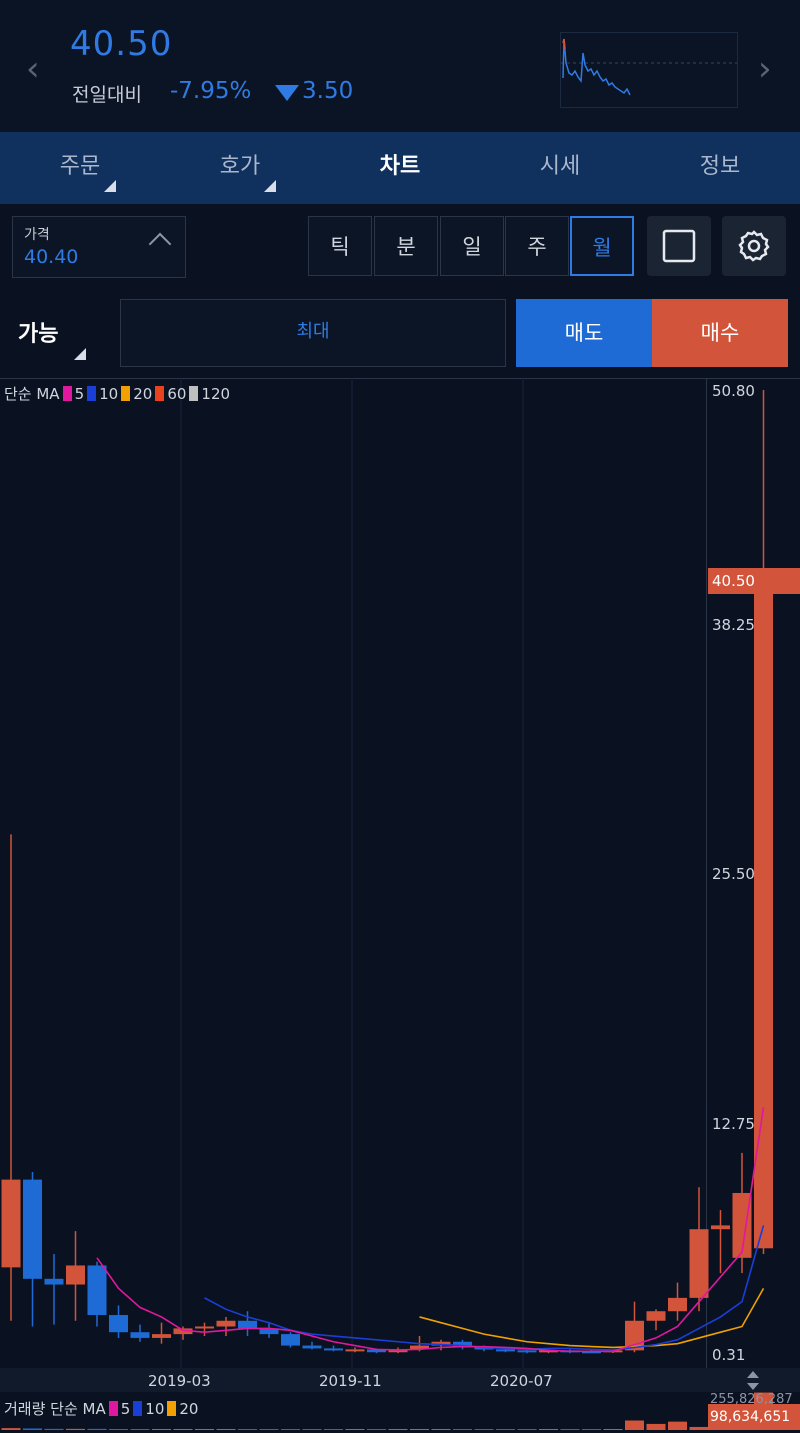 This screenshot has height=1433, width=800. I want to click on fullscreen-button, so click(679, 246).